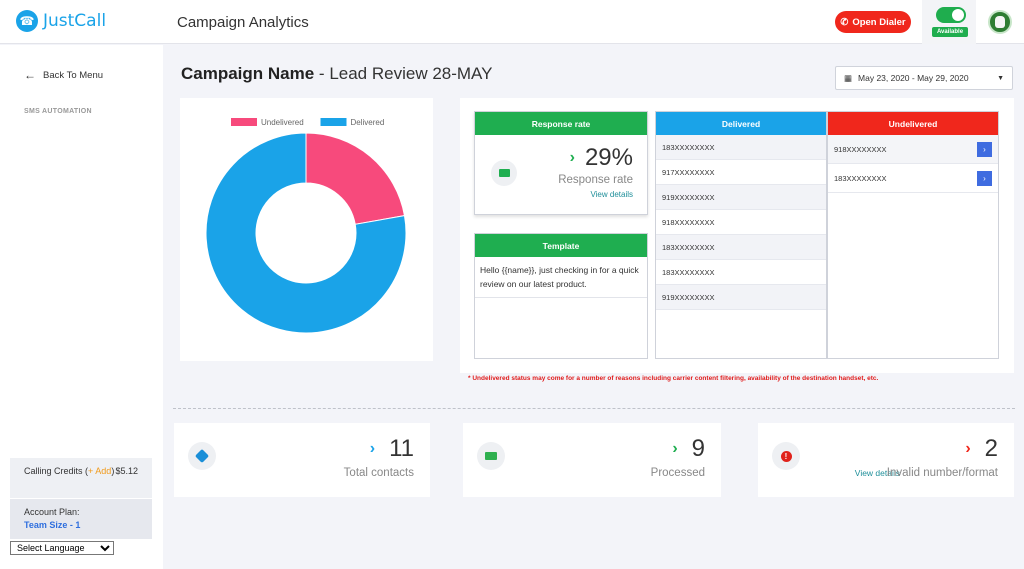 The width and height of the screenshot is (1024, 569). I want to click on legend-label-undelivered: Undelivered, so click(282, 122).